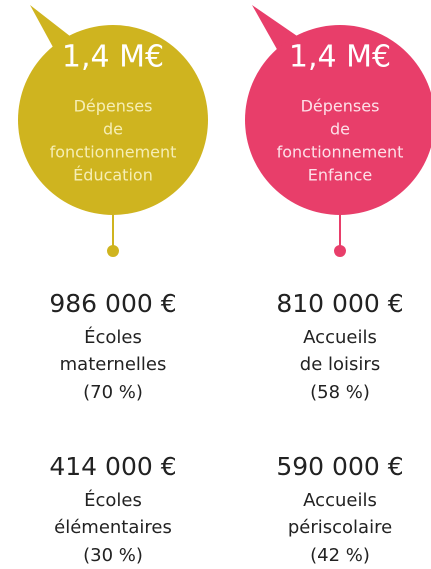 This screenshot has height=569, width=431. Describe the element at coordinates (340, 527) in the screenshot. I see `item-label: périscolaire` at that location.